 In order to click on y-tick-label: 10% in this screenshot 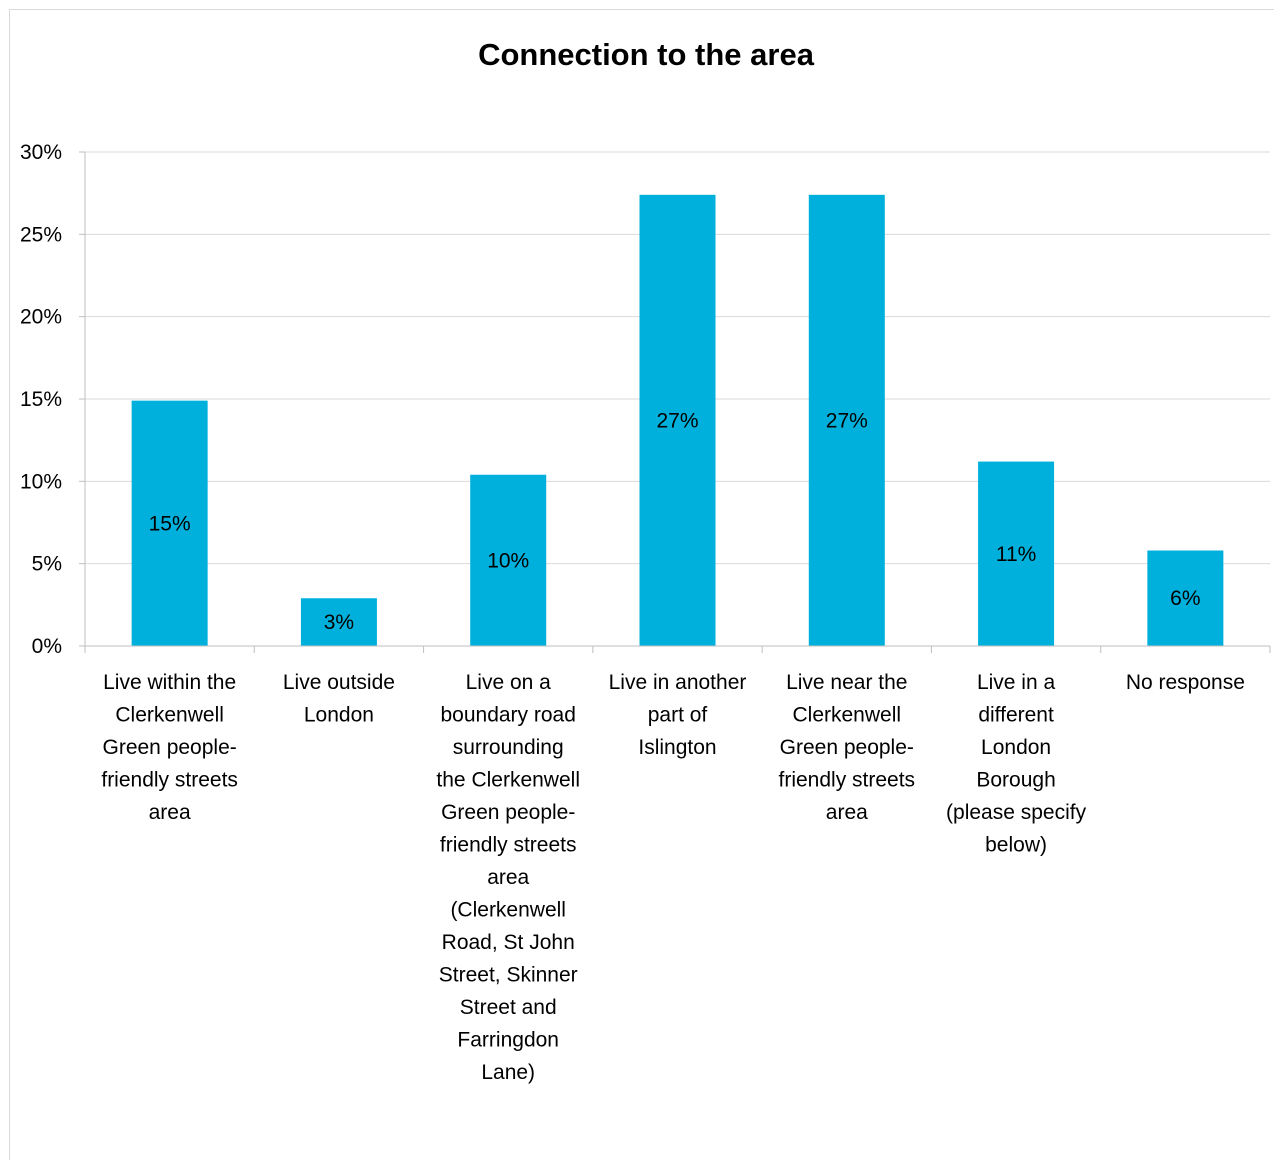, I will do `click(41, 481)`.